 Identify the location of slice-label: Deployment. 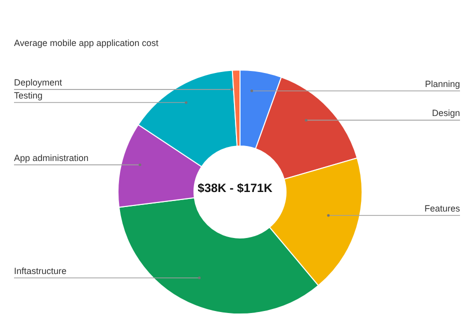
(38, 82).